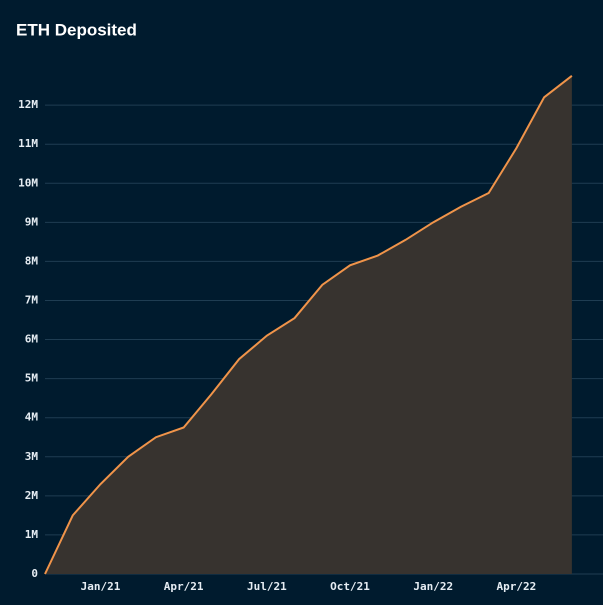  I want to click on x-tick-label: Apr/22, so click(517, 586).